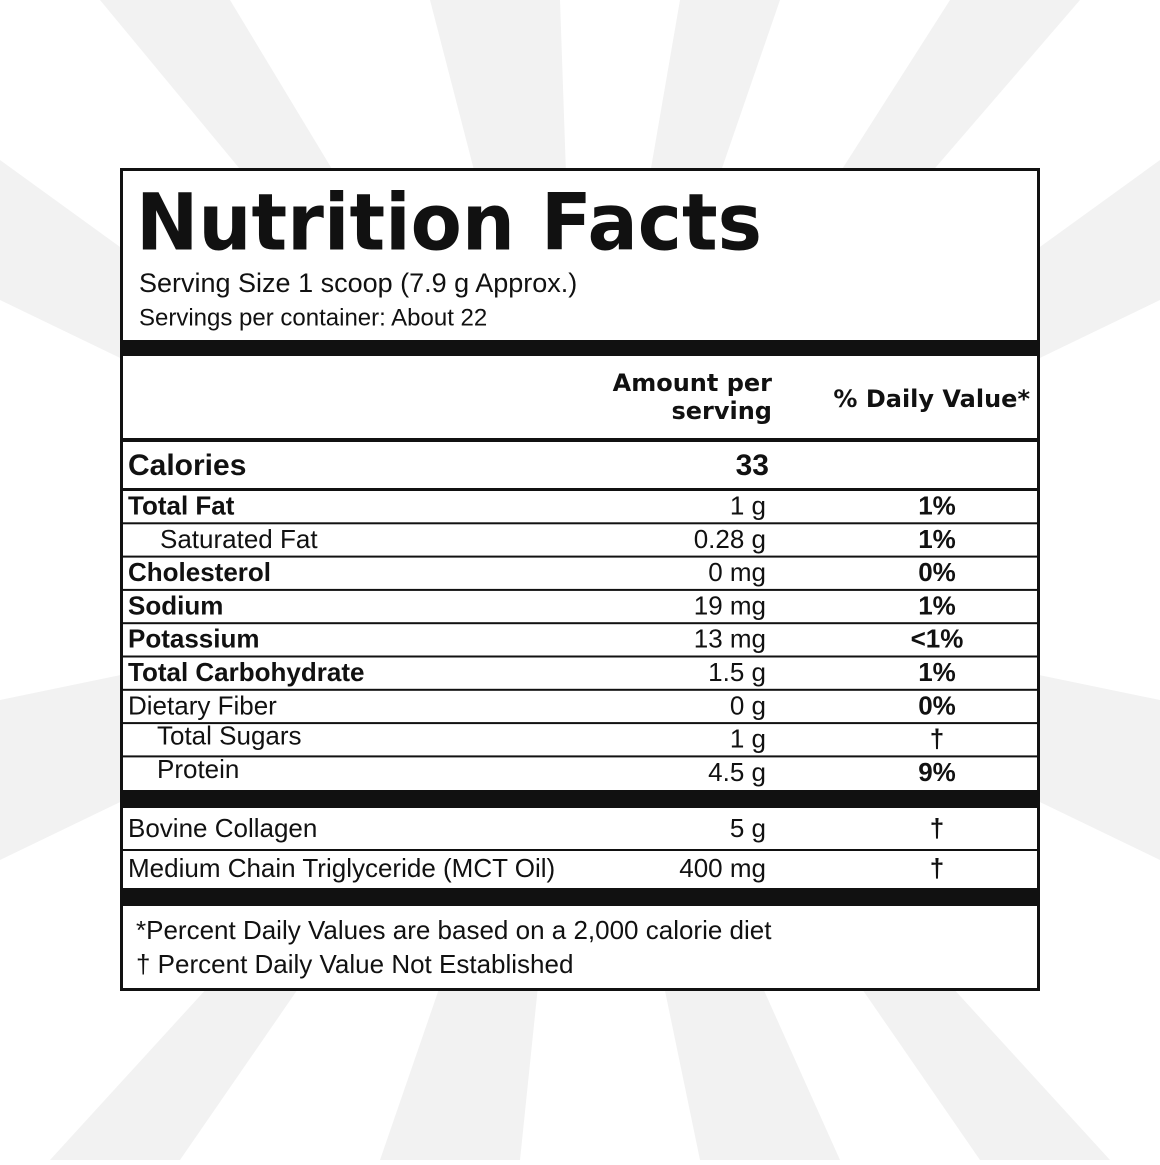  What do you see at coordinates (198, 769) in the screenshot?
I see `nutrient-name: Protein` at bounding box center [198, 769].